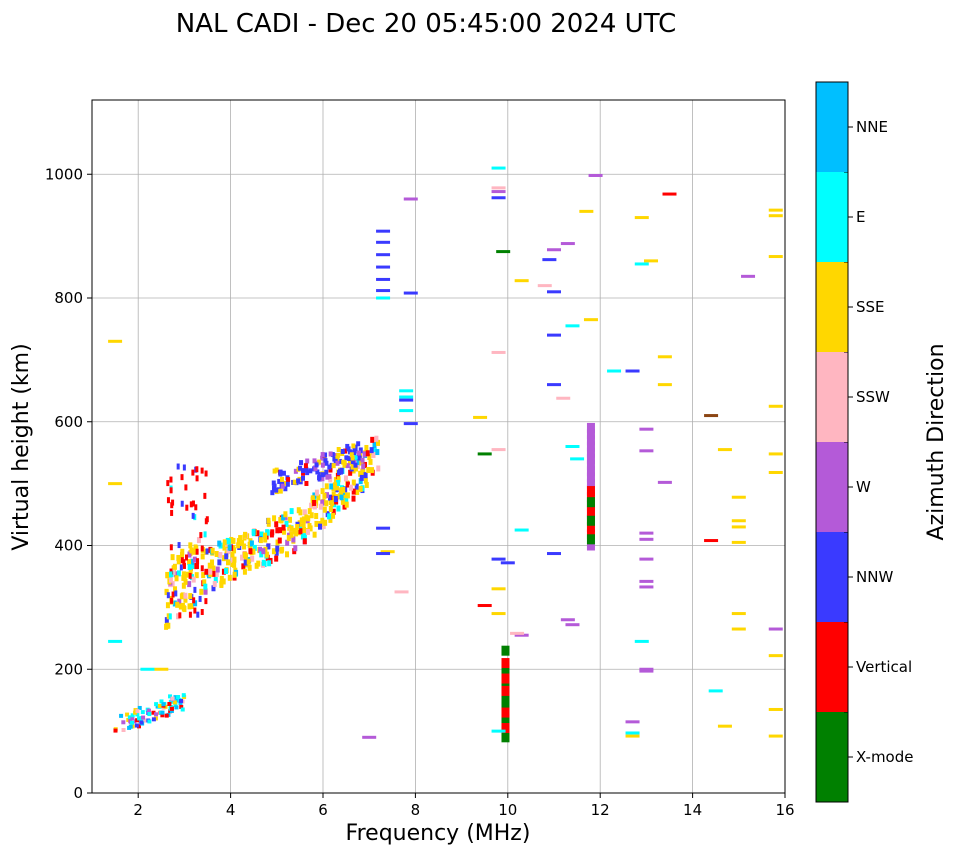 The image size is (958, 857). Describe the element at coordinates (832, 667) in the screenshot. I see `colorbar-segment-vertical` at that location.